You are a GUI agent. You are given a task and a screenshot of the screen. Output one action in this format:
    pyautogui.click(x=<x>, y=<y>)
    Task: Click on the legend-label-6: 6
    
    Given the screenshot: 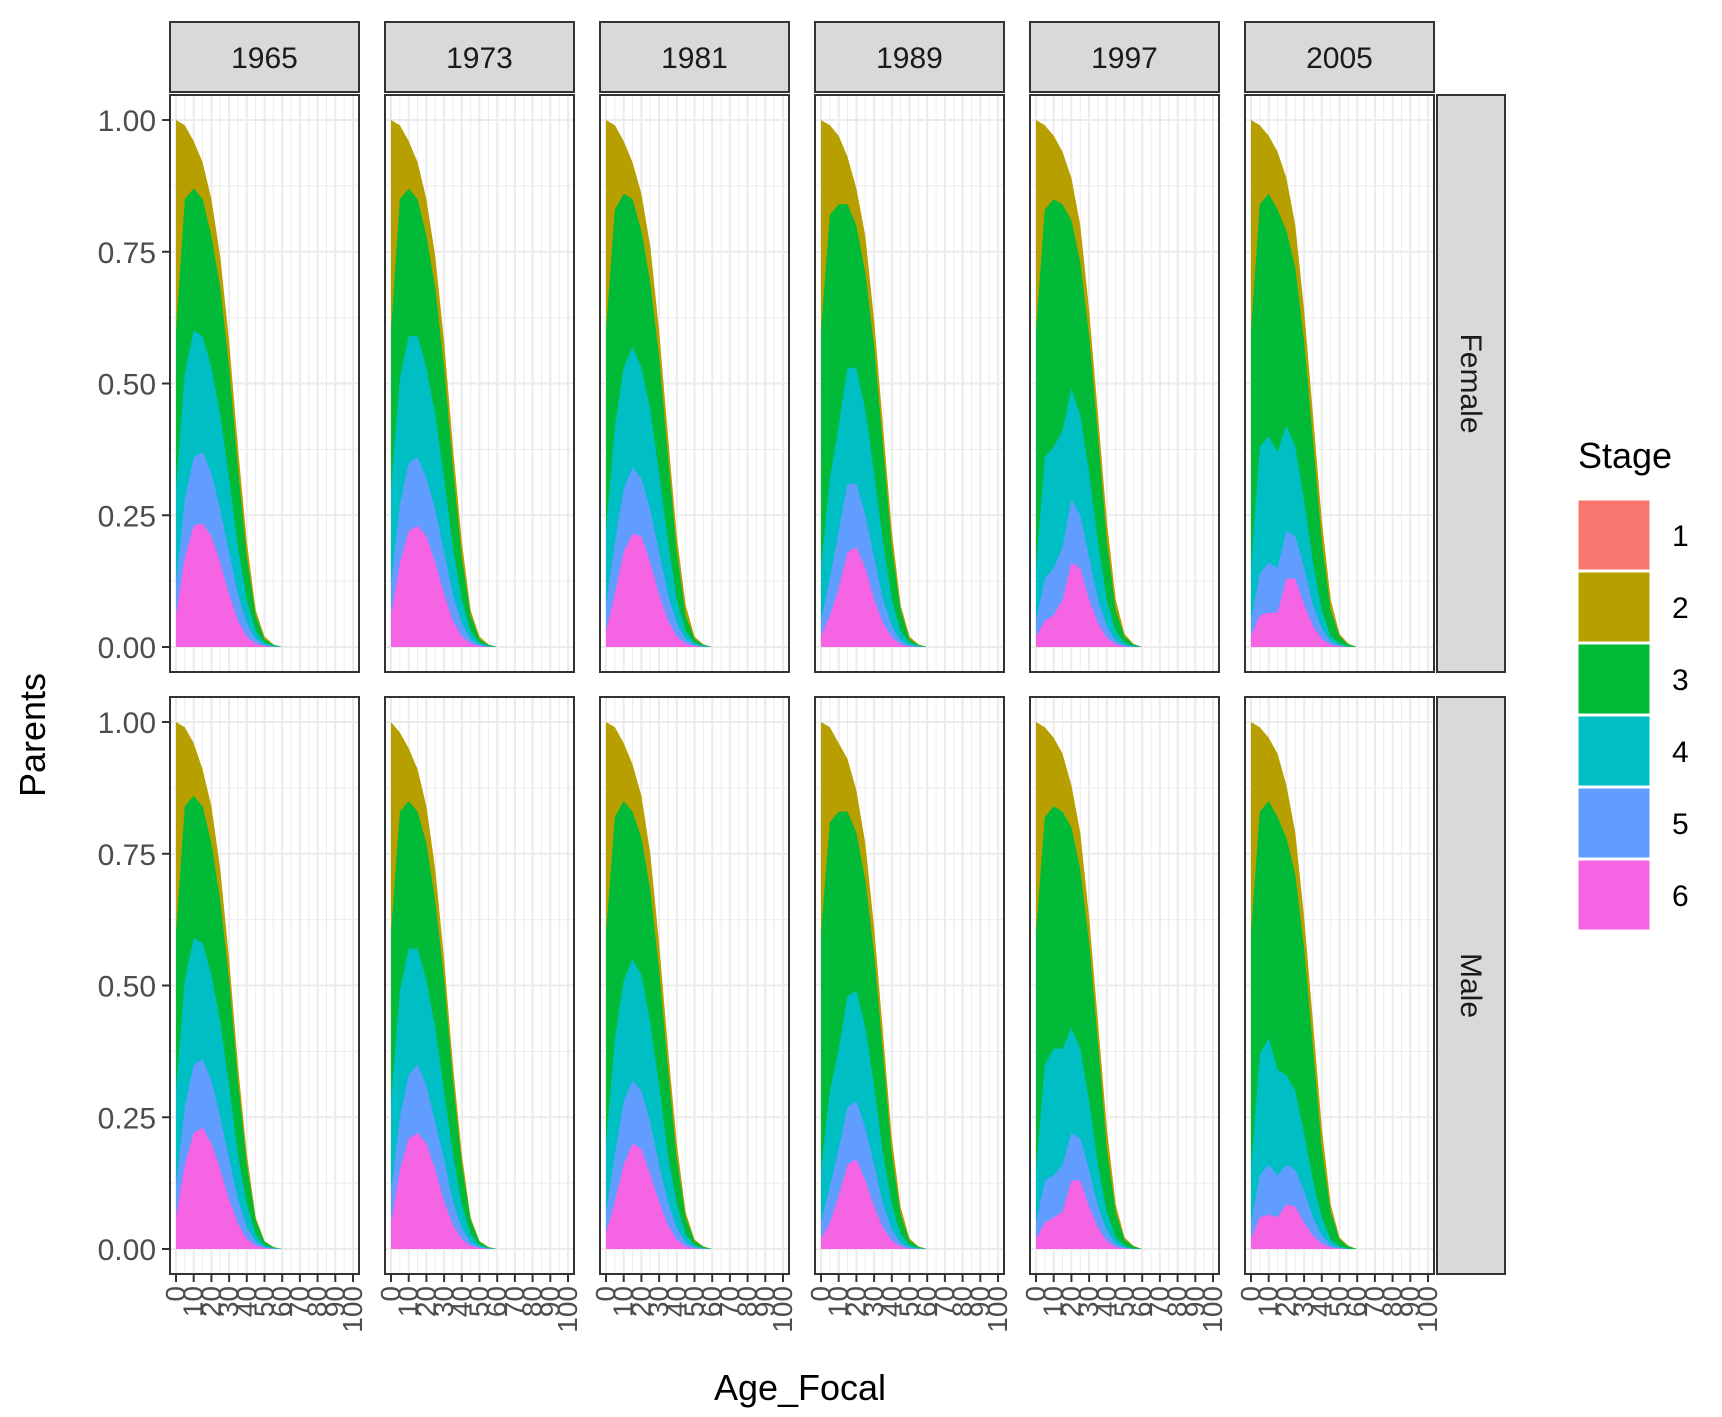 What is the action you would take?
    pyautogui.click(x=1680, y=896)
    